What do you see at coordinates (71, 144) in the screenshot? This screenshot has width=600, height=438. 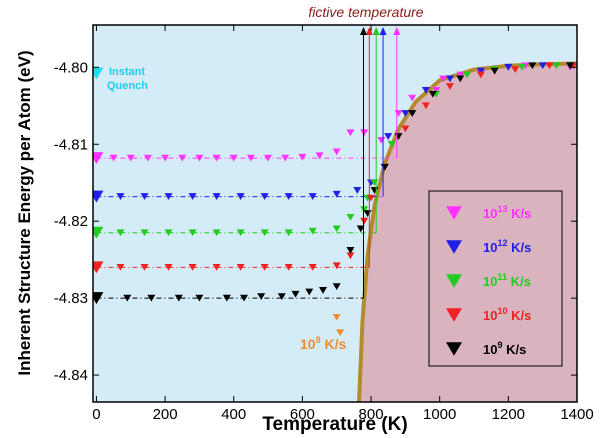 I see `y-tick-label: -4.81` at bounding box center [71, 144].